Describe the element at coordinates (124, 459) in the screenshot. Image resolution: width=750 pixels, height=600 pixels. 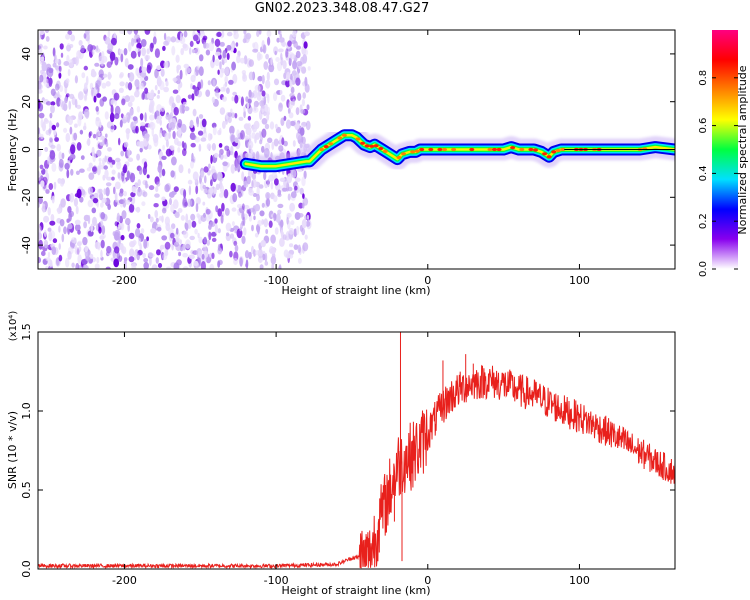
I see `snr-x-tick: -200` at that location.